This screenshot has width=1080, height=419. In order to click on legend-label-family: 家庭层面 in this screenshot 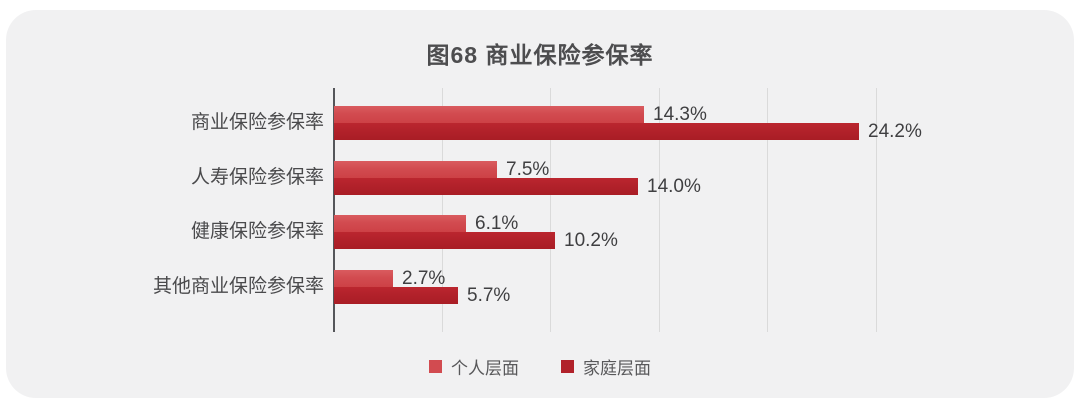, I will do `click(617, 368)`.